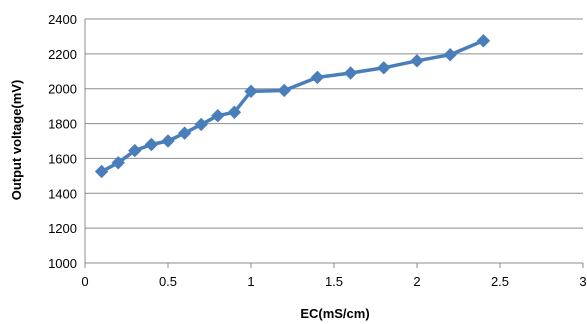 Image resolution: width=587 pixels, height=324 pixels. I want to click on y-tick-label: 1000, so click(62, 263).